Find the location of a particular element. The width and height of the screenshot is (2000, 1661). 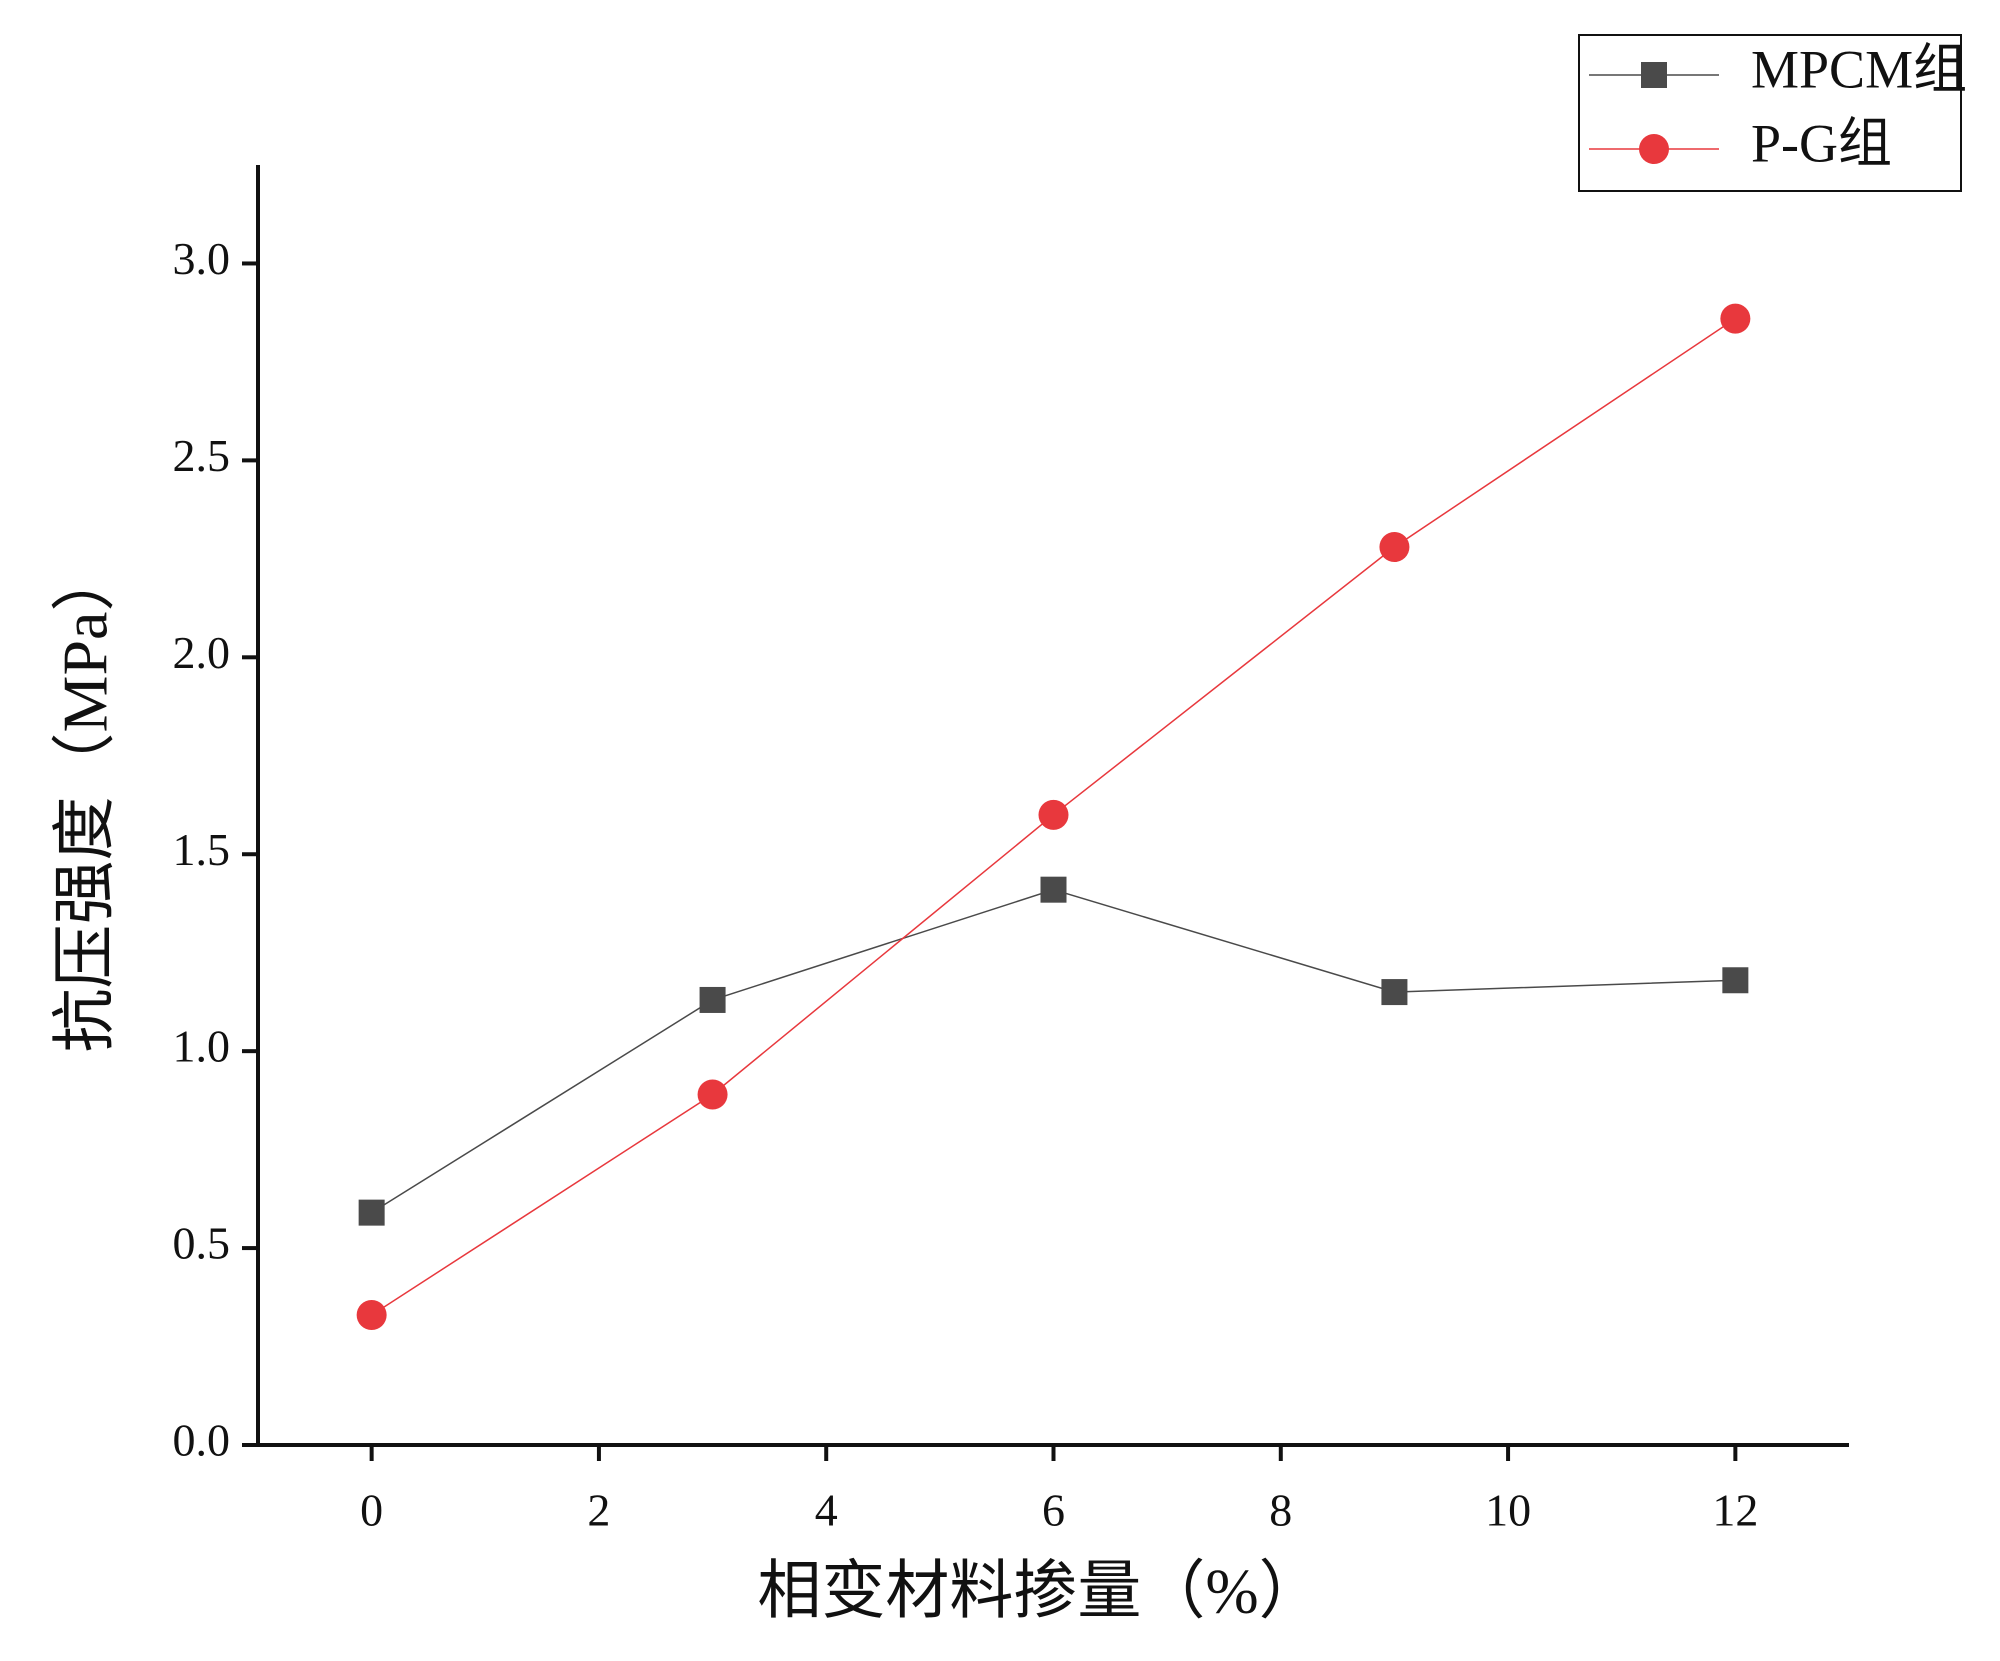

y-tick-label: 3.0 is located at coordinates (202, 258).